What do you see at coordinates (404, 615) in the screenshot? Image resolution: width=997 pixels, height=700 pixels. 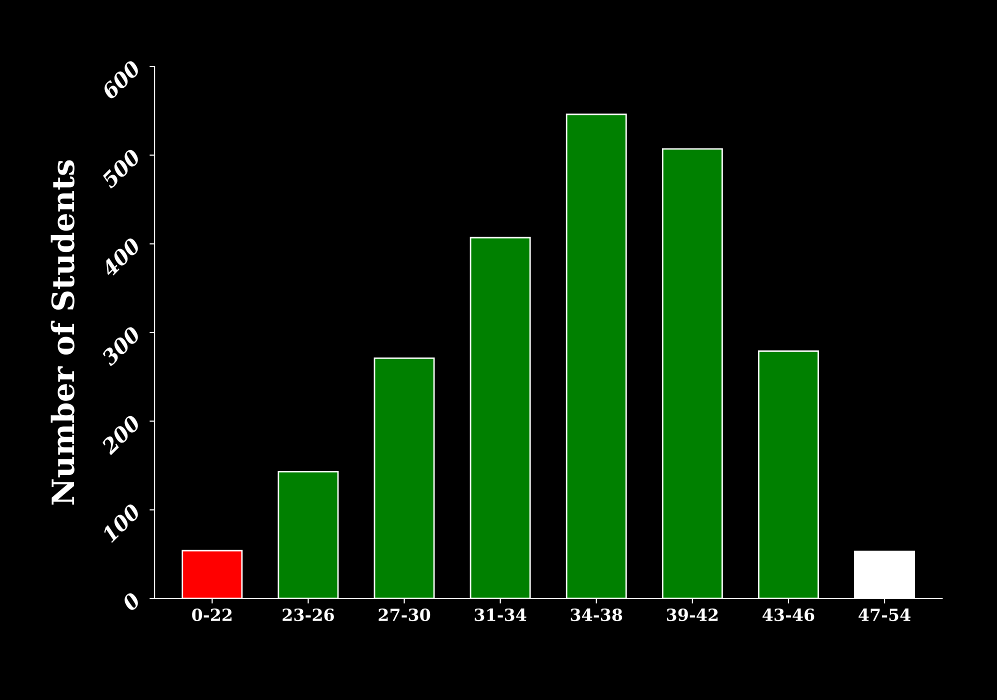 I see `x-tick-label: 27-30` at bounding box center [404, 615].